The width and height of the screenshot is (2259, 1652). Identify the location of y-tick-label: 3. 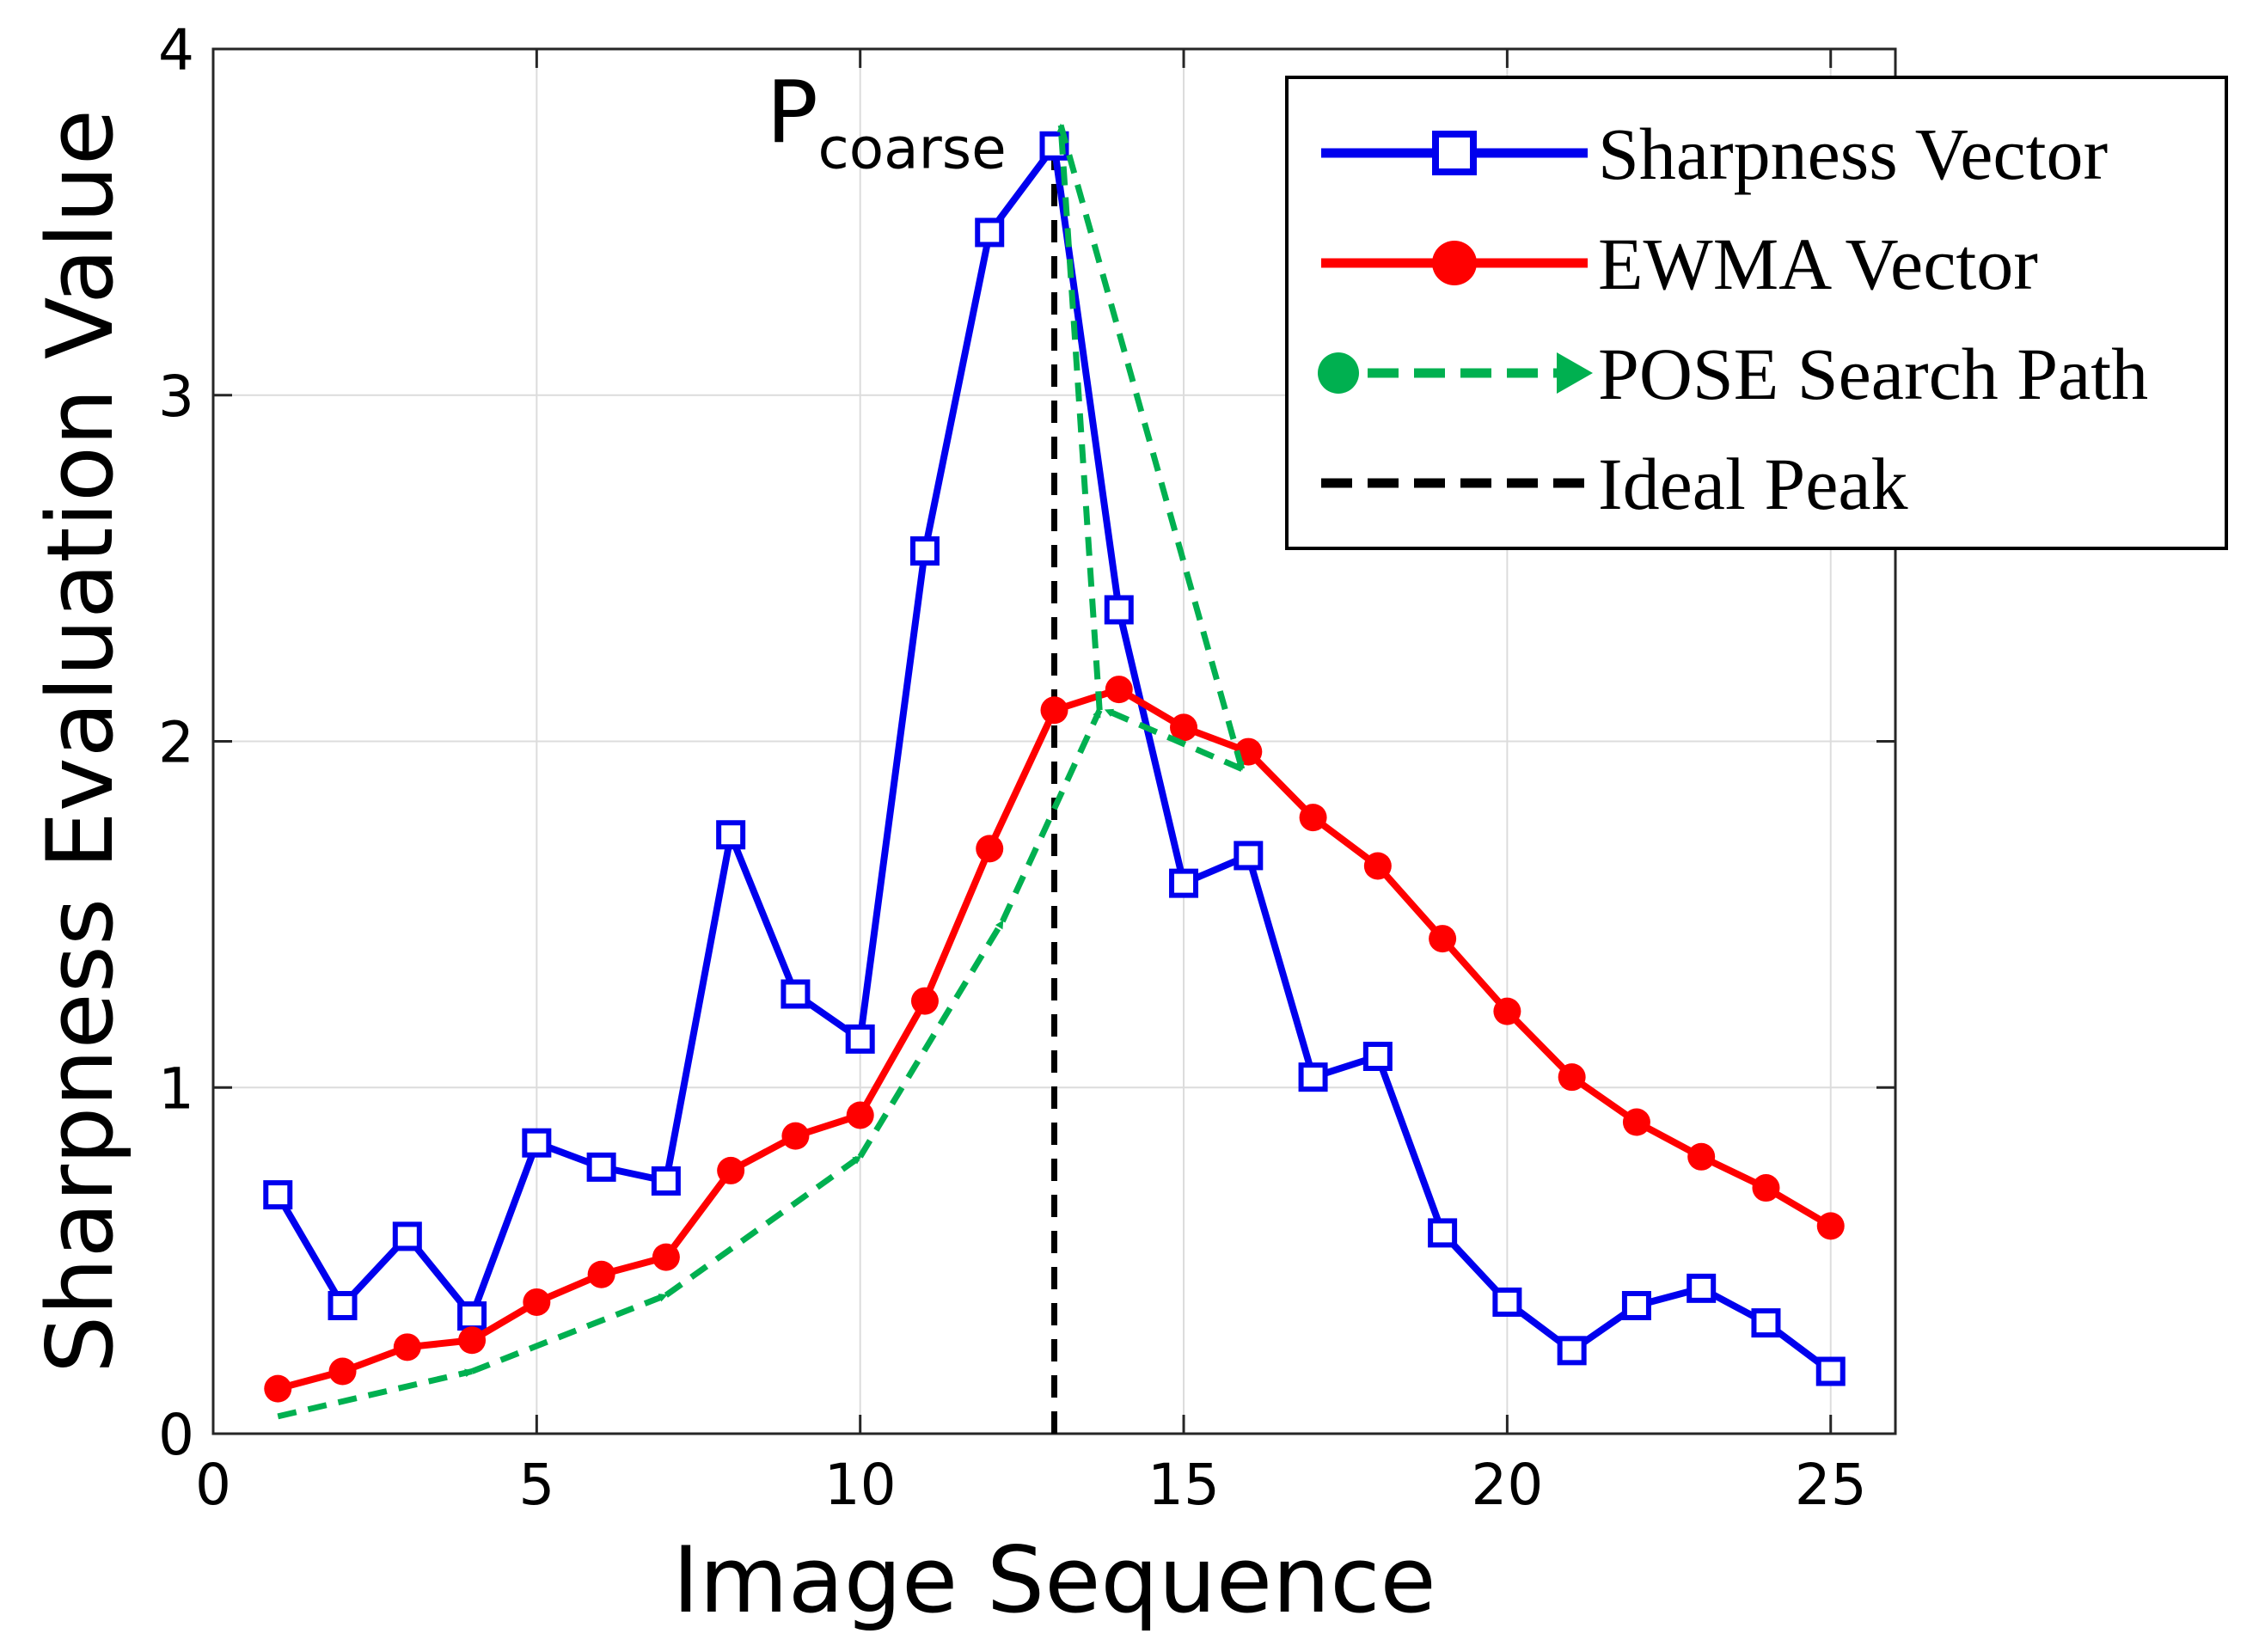
(176, 397).